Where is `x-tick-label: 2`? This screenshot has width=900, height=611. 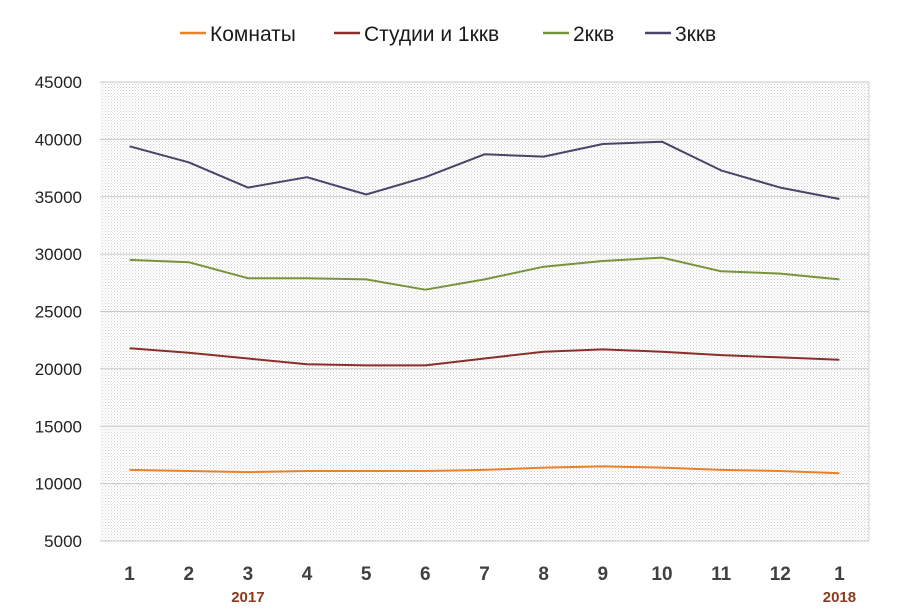 x-tick-label: 2 is located at coordinates (188, 574).